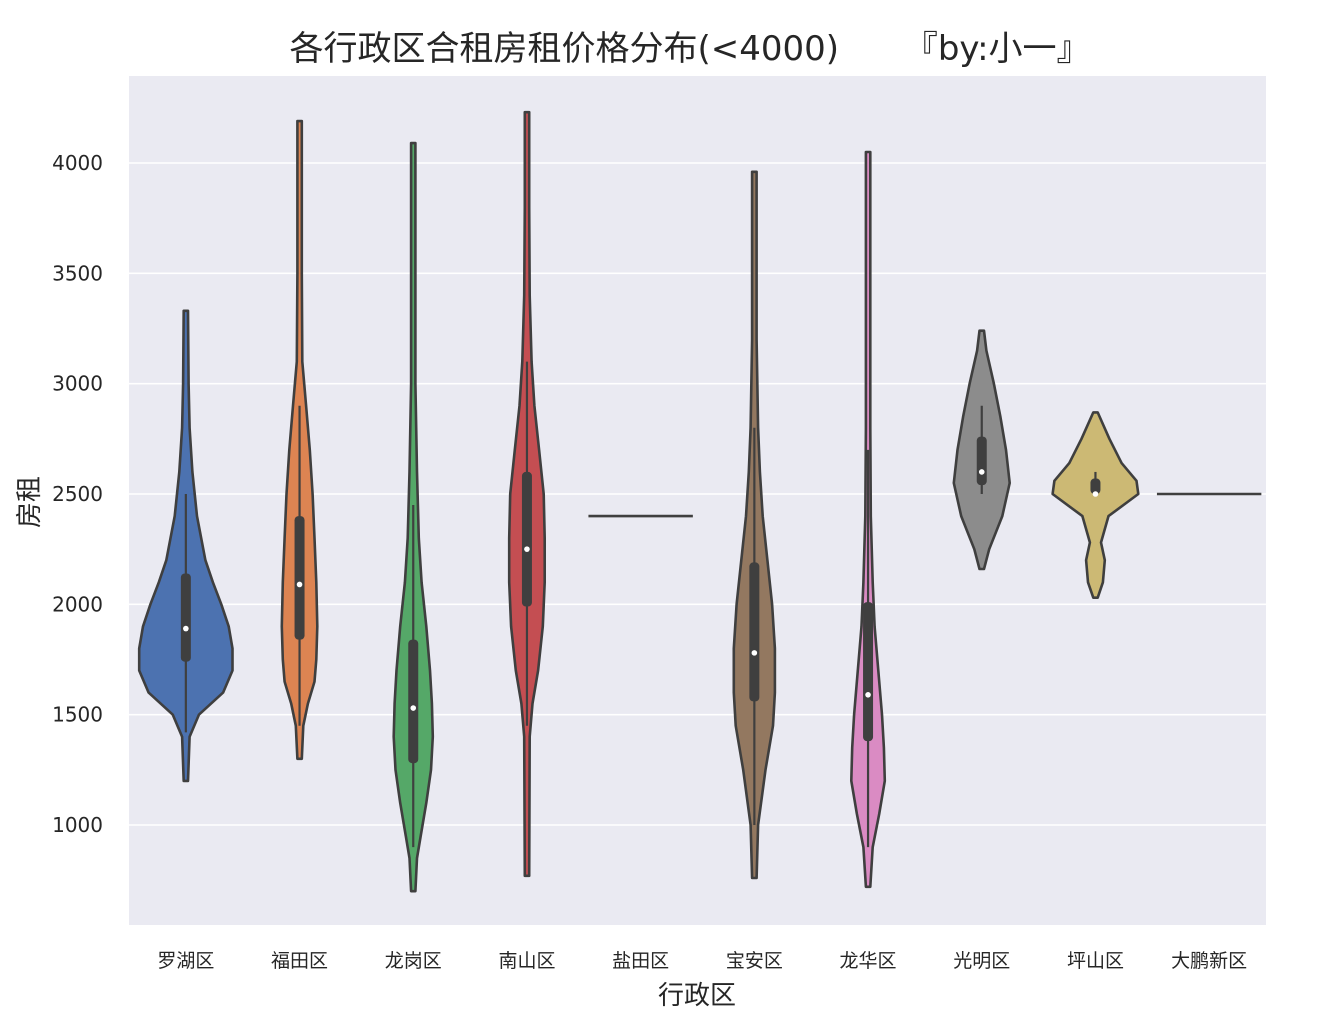  I want to click on violin-龙华区, so click(868, 519).